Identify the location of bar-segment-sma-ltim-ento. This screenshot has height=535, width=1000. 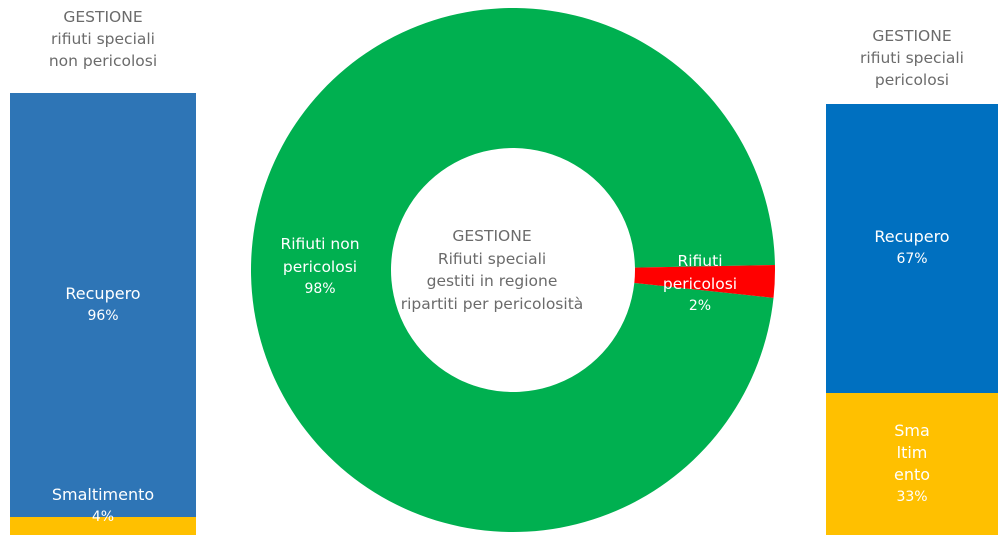
(912, 463).